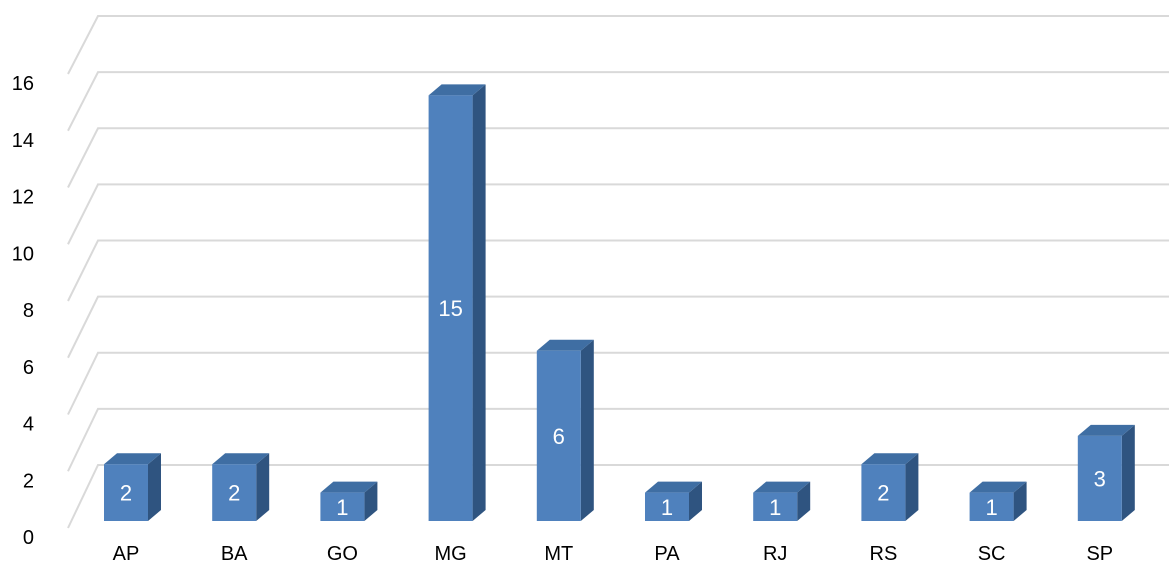 The image size is (1169, 574). I want to click on y-tick-label: 0, so click(28, 538).